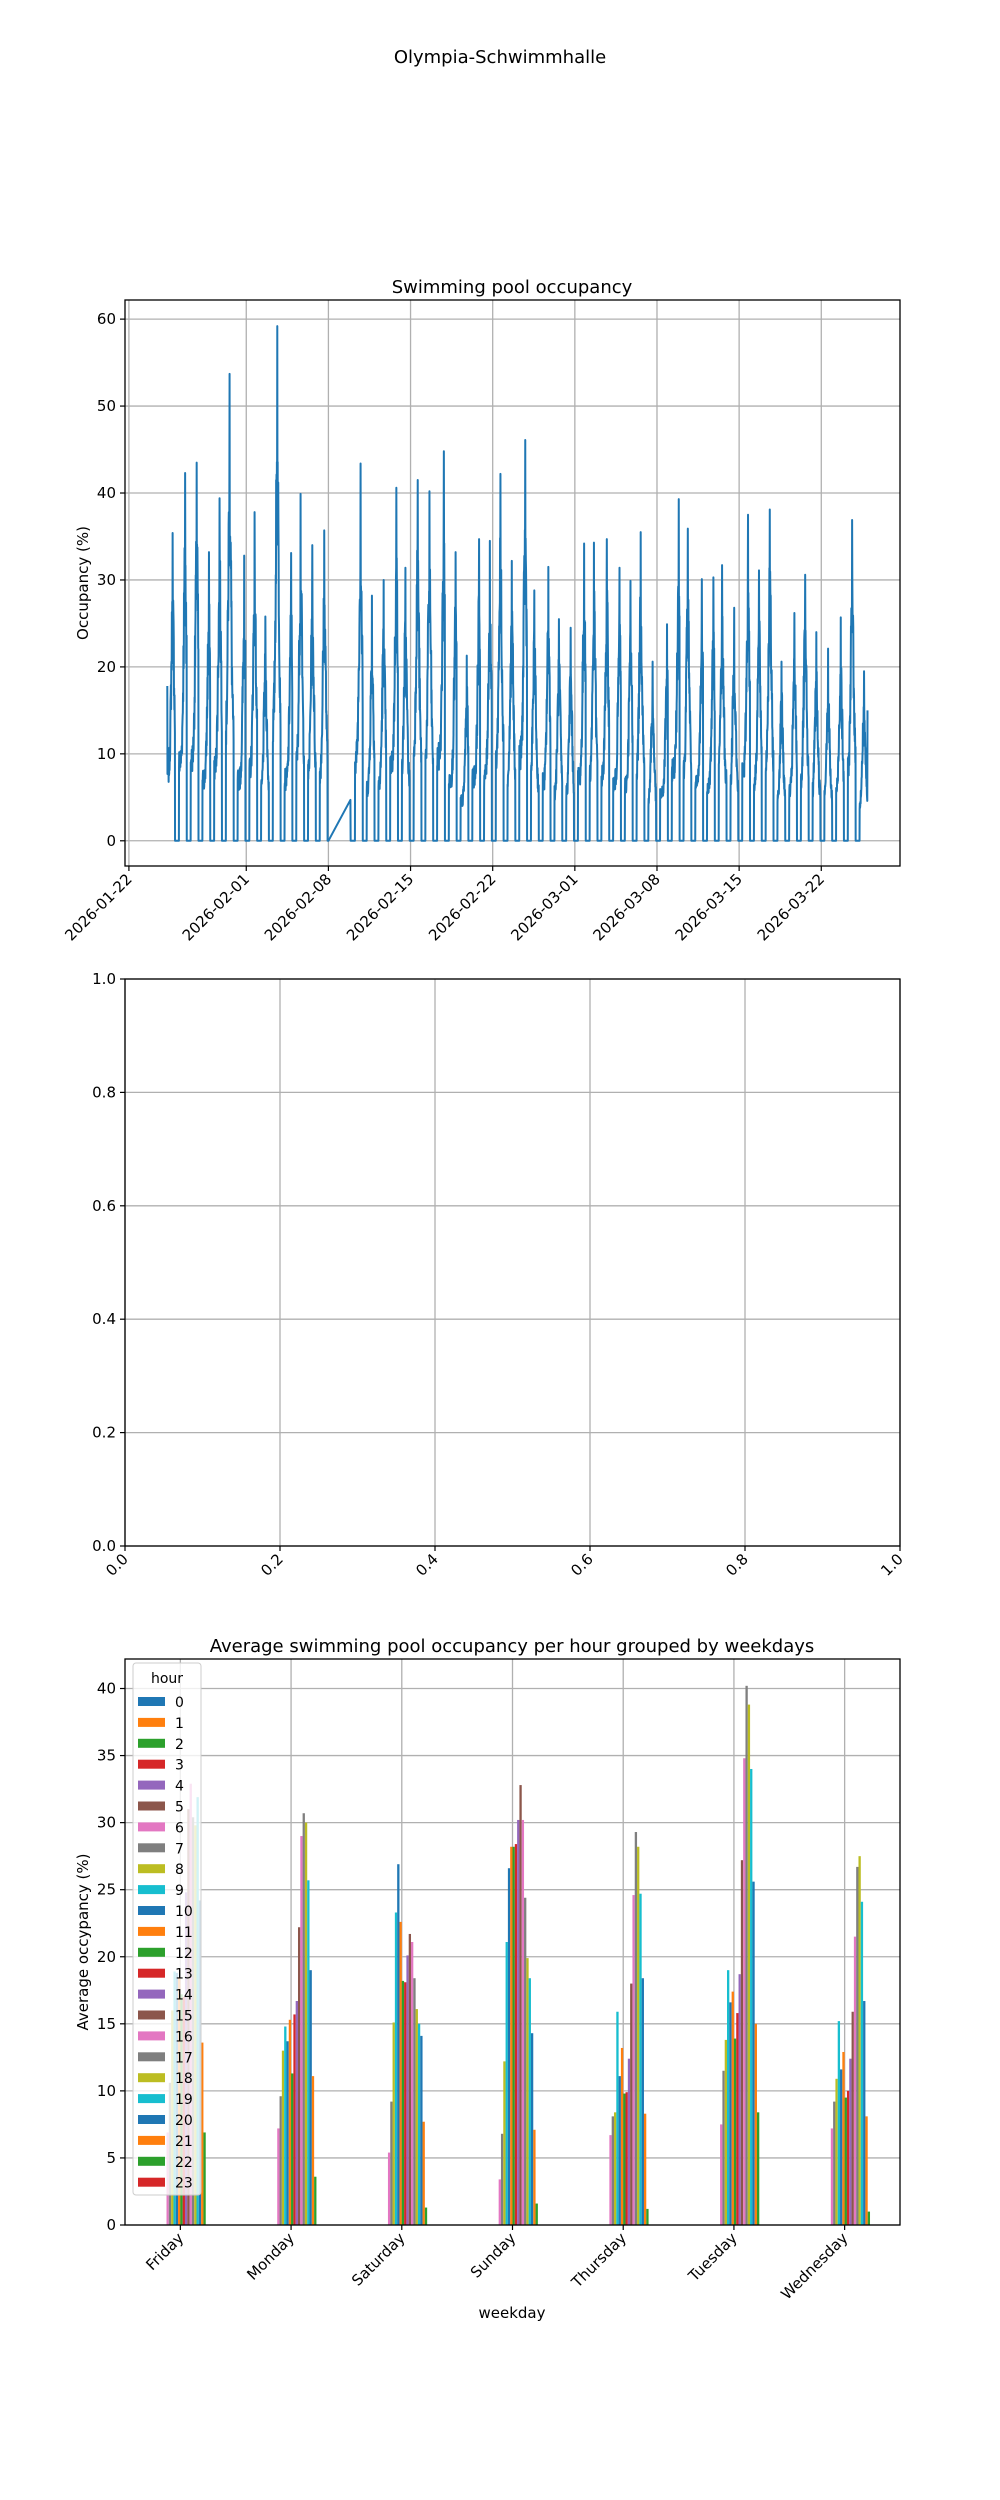 This screenshot has width=1000, height=2500. Describe the element at coordinates (184, 2184) in the screenshot. I see `legend-label: 23` at that location.